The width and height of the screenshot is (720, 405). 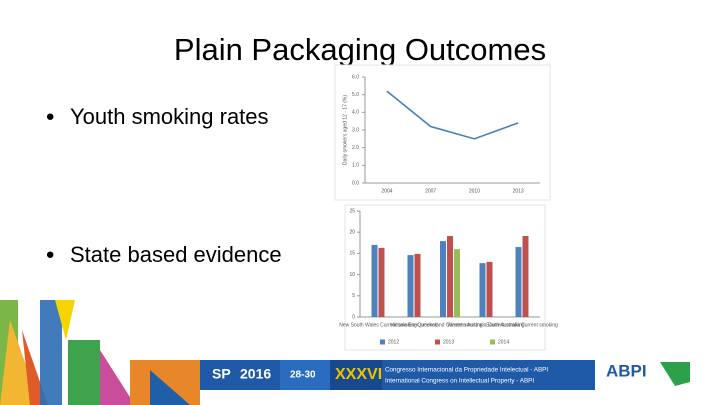 I want to click on y-tick-label: 0, so click(x=353, y=317).